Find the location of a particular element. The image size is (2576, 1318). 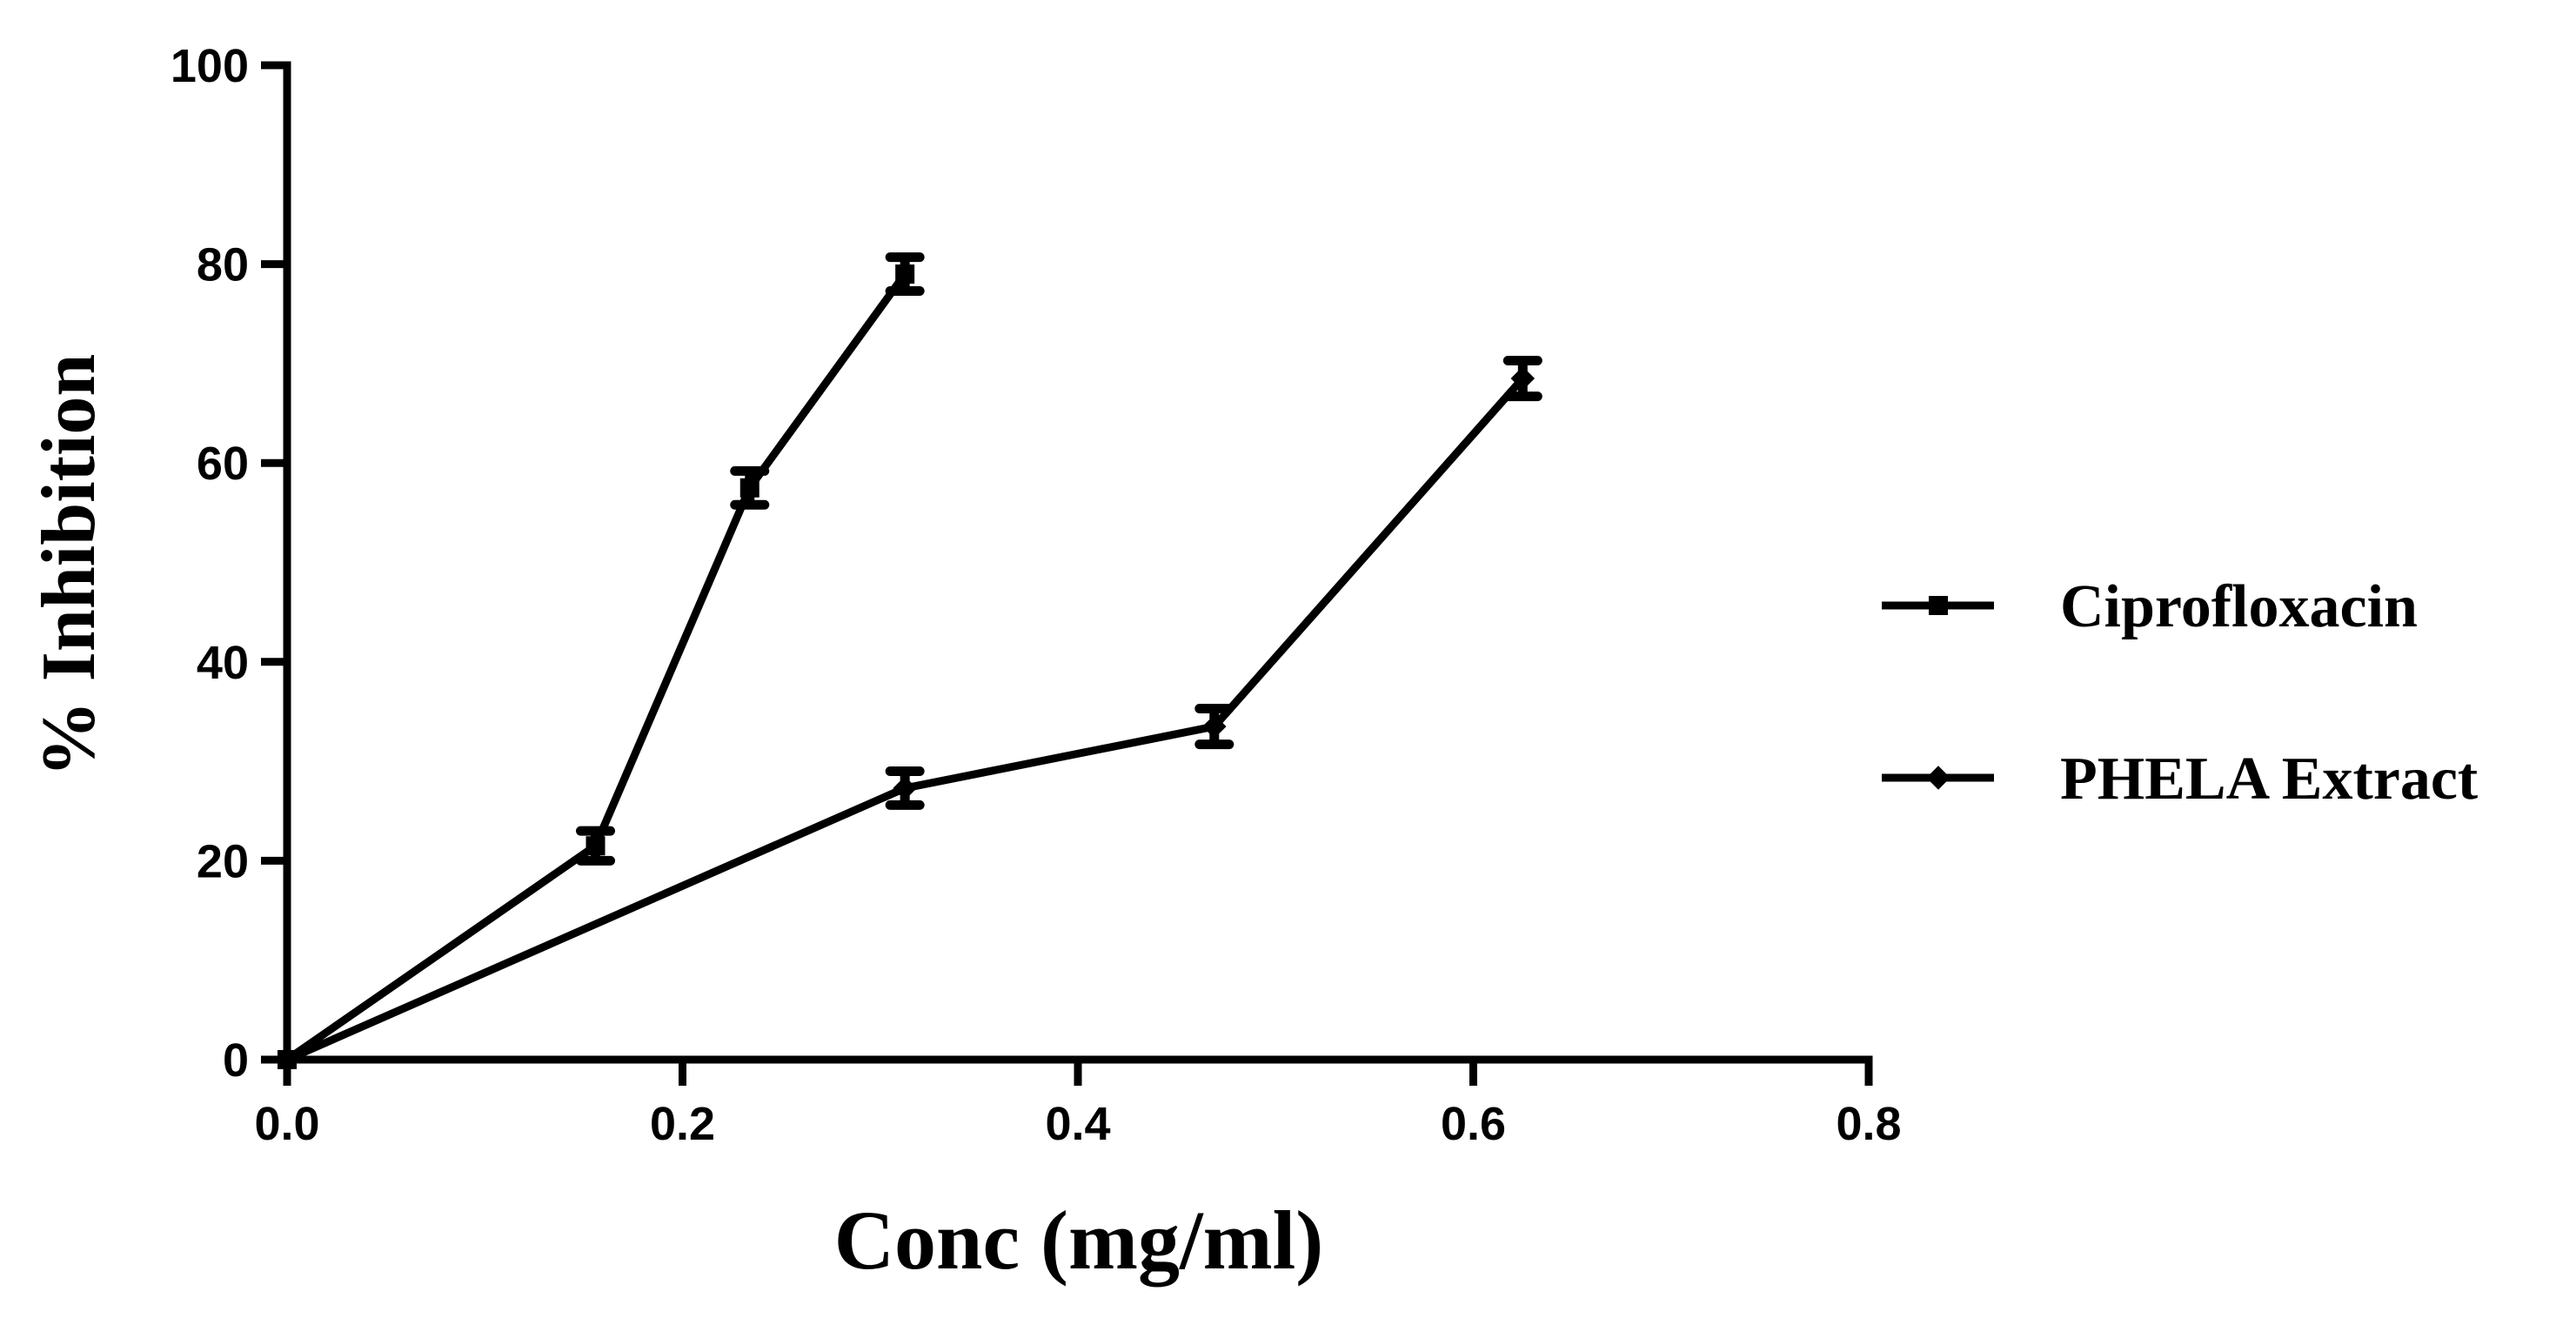

y-tick-label: 100 is located at coordinates (210, 66).